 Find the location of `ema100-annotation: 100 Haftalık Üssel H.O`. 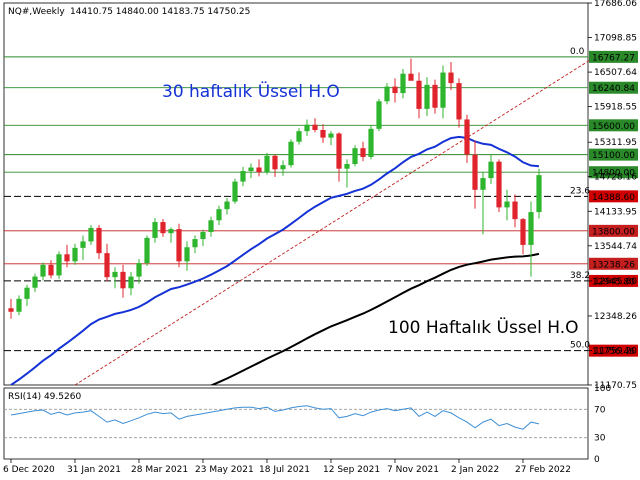

ema100-annotation: 100 Haftalık Üssel H.O is located at coordinates (483, 327).